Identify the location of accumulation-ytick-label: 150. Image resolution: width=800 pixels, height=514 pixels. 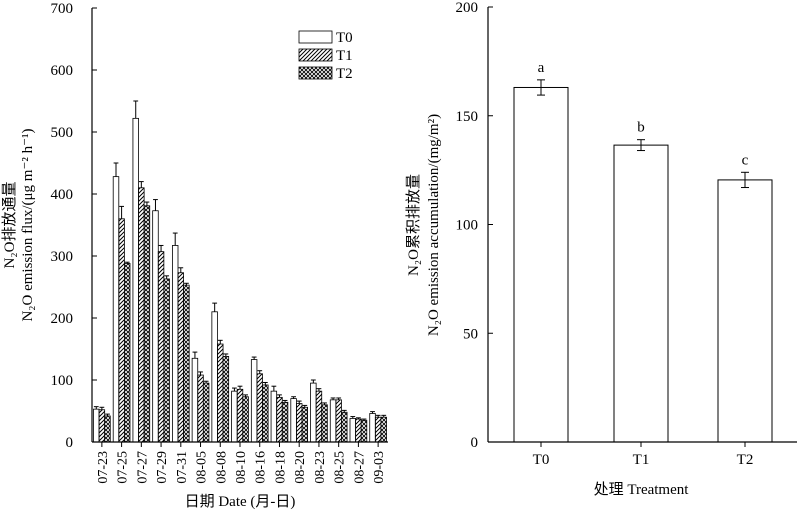
(467, 117).